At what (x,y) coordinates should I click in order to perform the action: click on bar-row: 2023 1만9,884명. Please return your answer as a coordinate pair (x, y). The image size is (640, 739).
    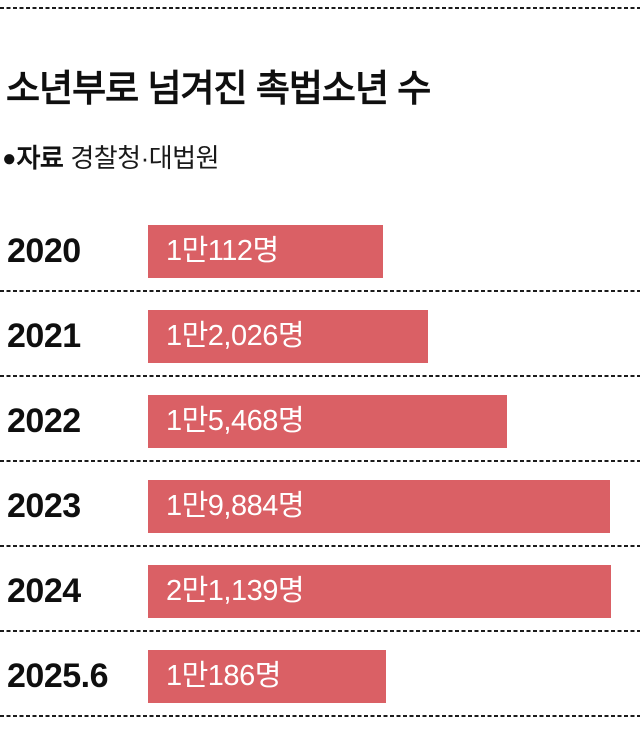
    Looking at the image, I should click on (320, 522).